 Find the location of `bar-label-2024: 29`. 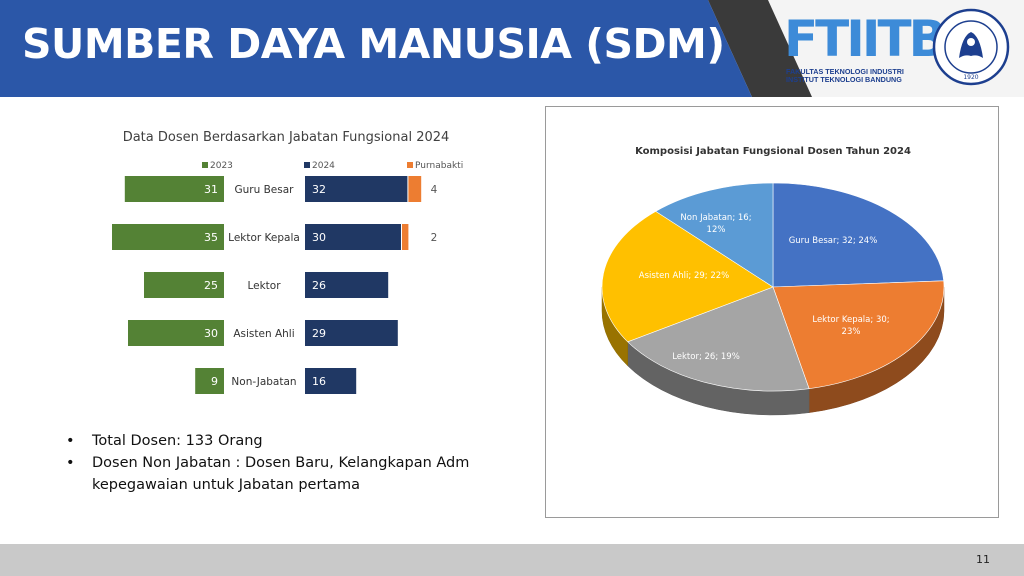

bar-label-2024: 29 is located at coordinates (319, 333).